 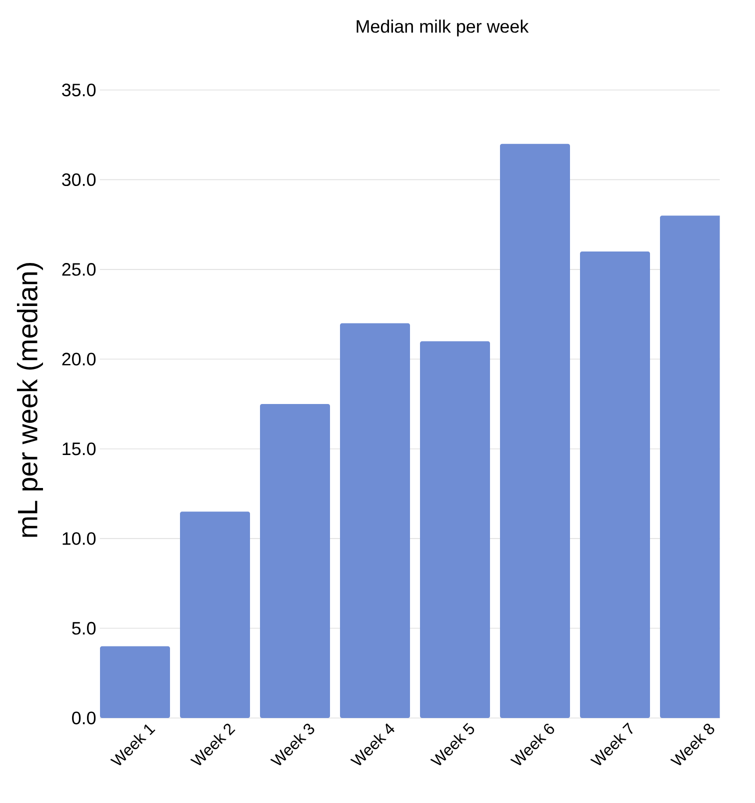 I want to click on y-tick-label: 0.0, so click(x=84, y=718).